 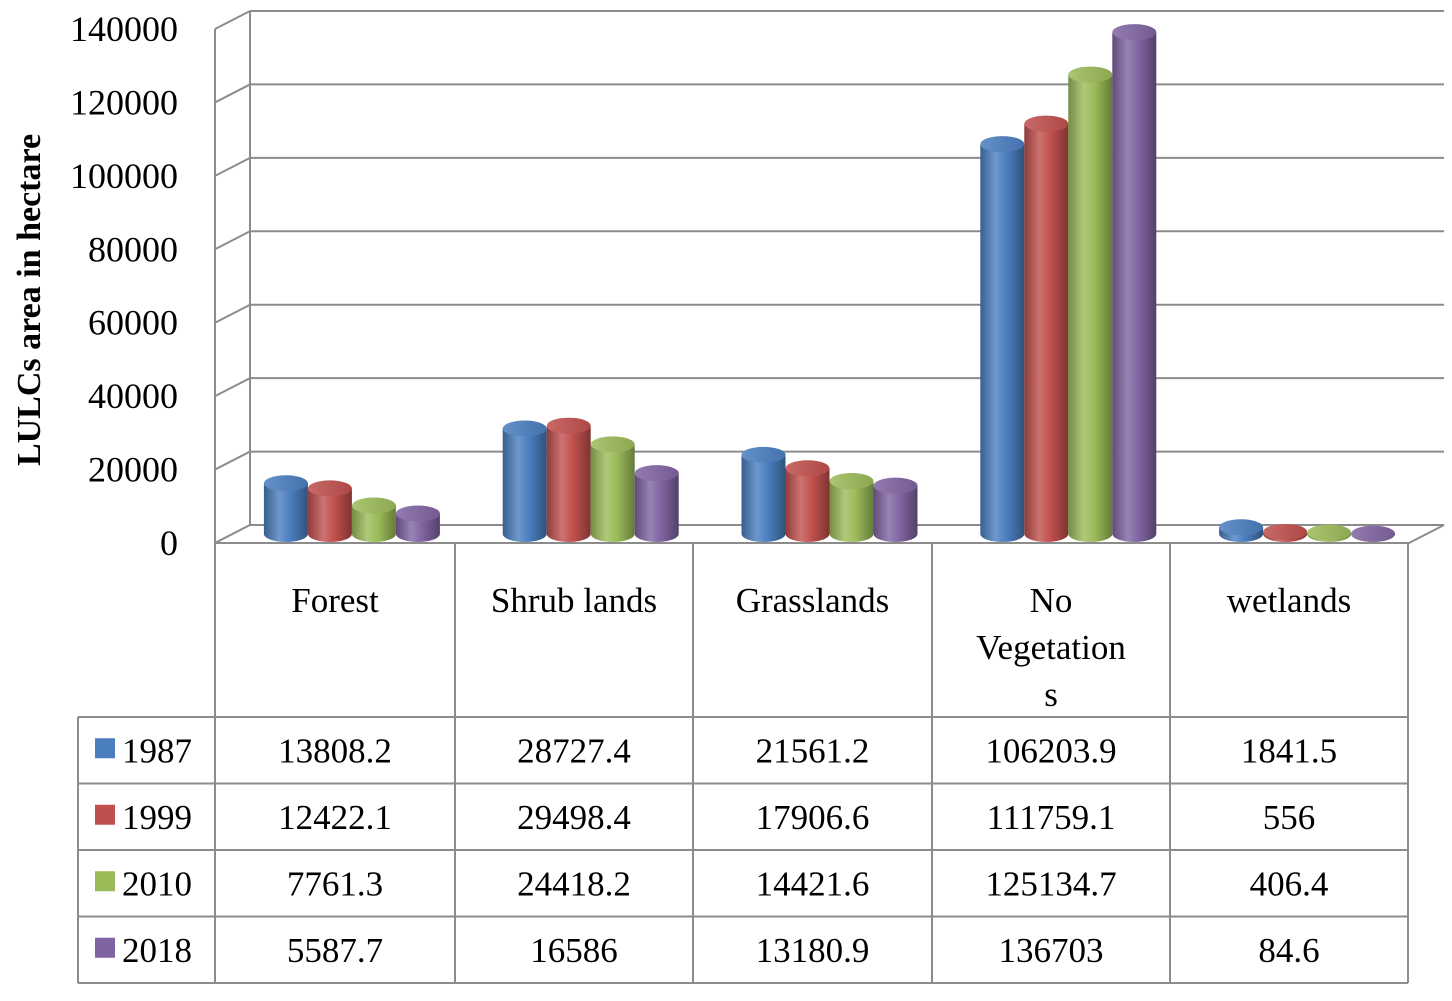 What do you see at coordinates (335, 750) in the screenshot?
I see `table-cell: 13808.2` at bounding box center [335, 750].